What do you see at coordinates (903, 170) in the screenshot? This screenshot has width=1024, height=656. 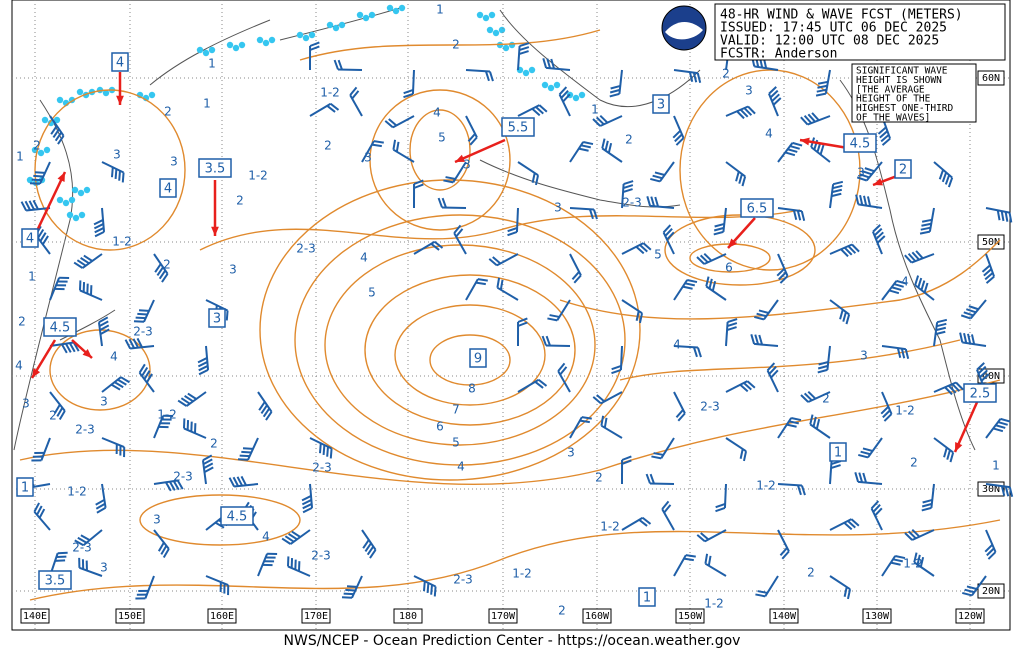 I see `wave-height-label: 2` at bounding box center [903, 170].